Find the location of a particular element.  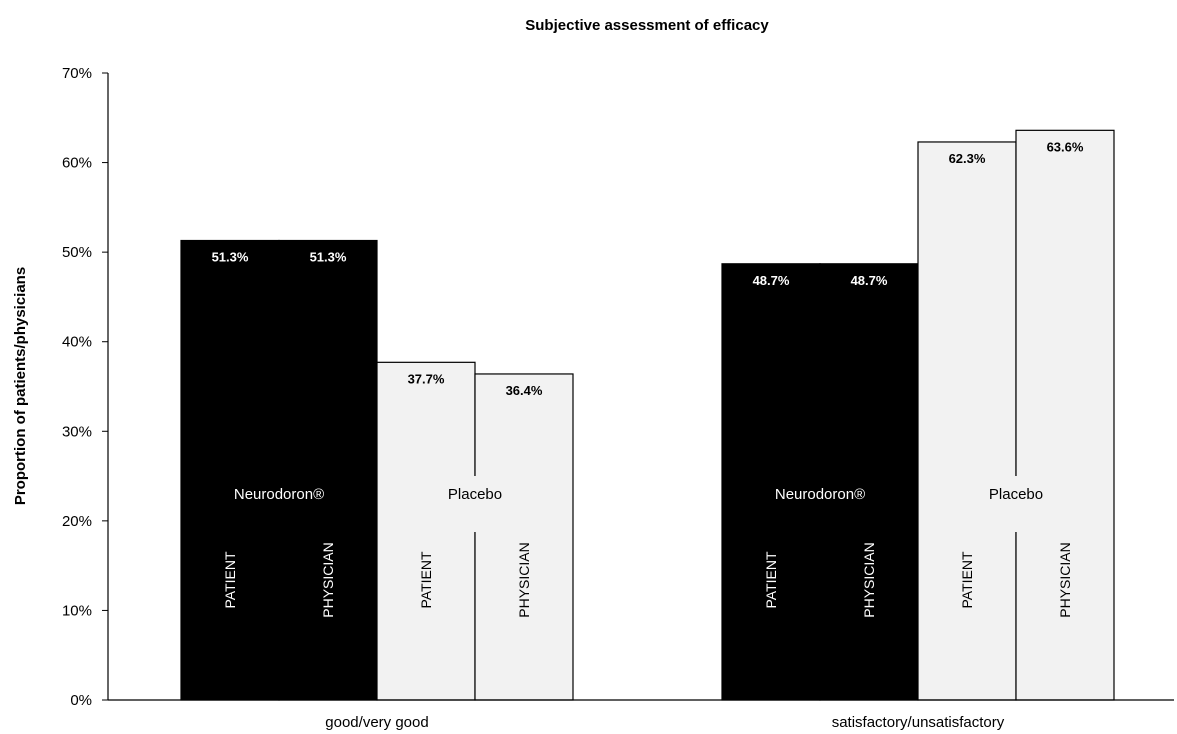

y-axis-label: Proportion of patients/physicians is located at coordinates (20, 386).